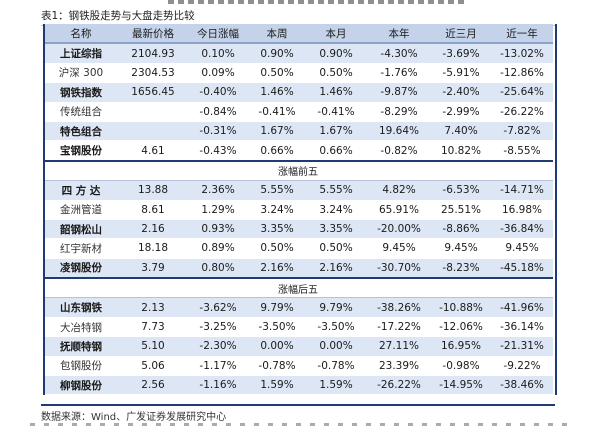 The height and width of the screenshot is (426, 595). I want to click on week-change-cell: 1.67%, so click(277, 131).